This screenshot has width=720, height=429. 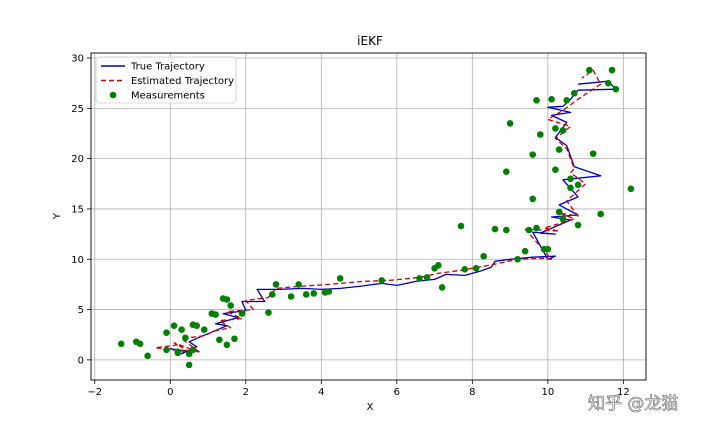 I want to click on legend-marker-measurements, so click(x=113, y=95).